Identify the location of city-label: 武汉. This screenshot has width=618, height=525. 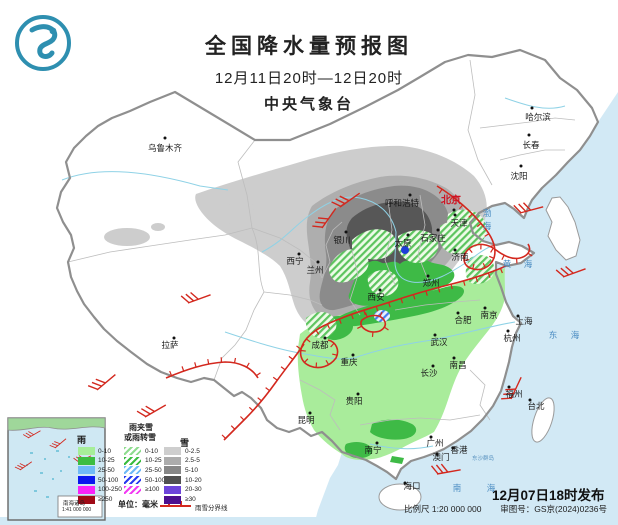
(439, 342).